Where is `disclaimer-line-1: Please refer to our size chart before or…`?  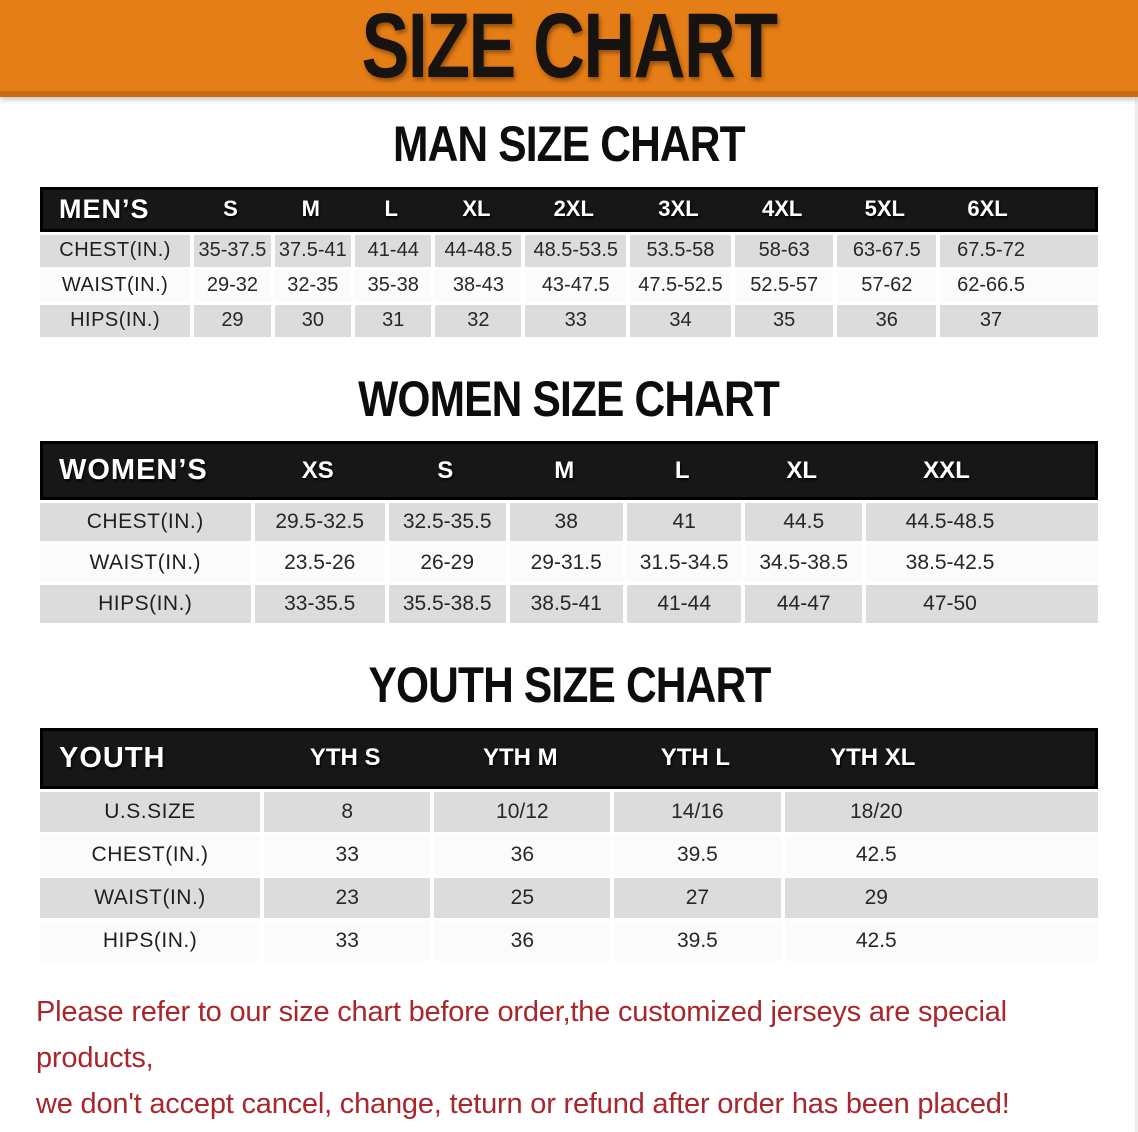
disclaimer-line-1: Please refer to our size chart before or… is located at coordinates (521, 1034).